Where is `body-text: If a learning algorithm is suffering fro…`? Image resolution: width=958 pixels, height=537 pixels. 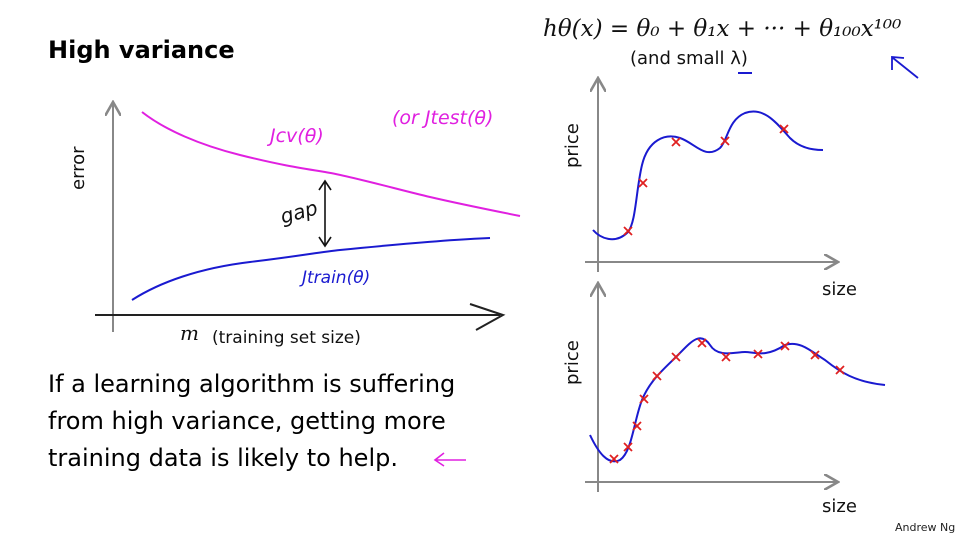 body-text: If a learning algorithm is suffering fro… is located at coordinates (252, 421).